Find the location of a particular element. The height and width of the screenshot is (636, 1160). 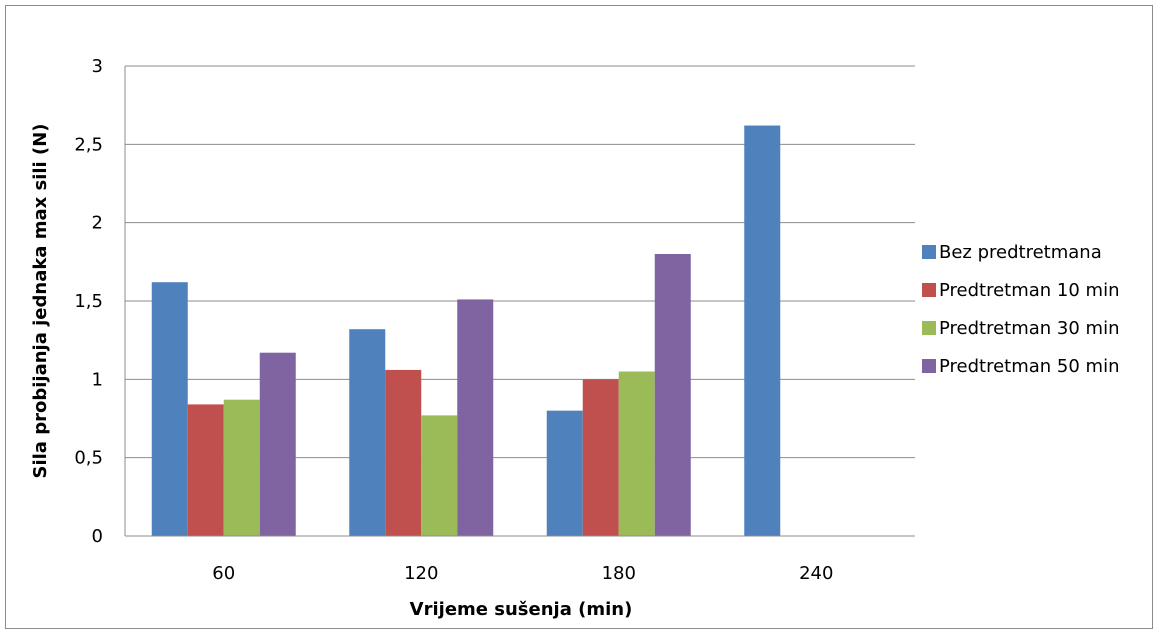

x-tick-label: 60 is located at coordinates (223, 573).